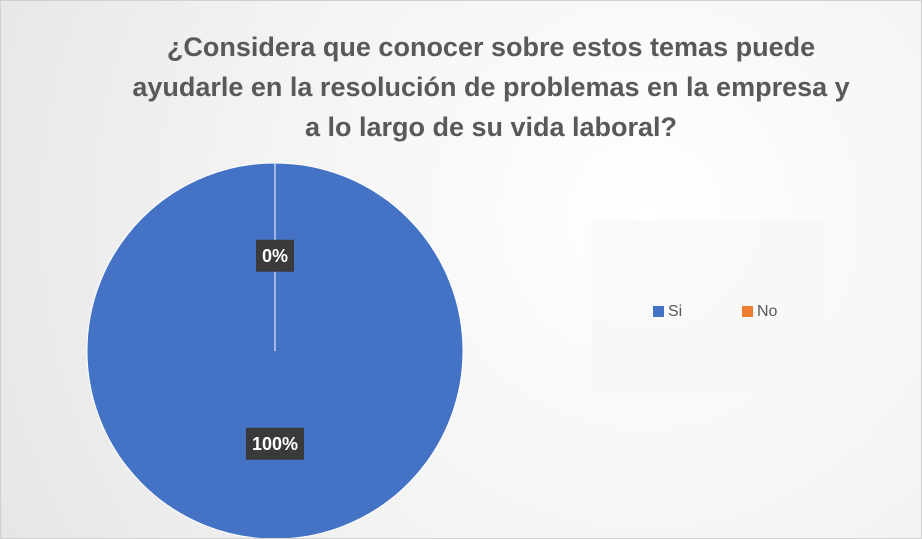  What do you see at coordinates (767, 311) in the screenshot?
I see `legend-label: No` at bounding box center [767, 311].